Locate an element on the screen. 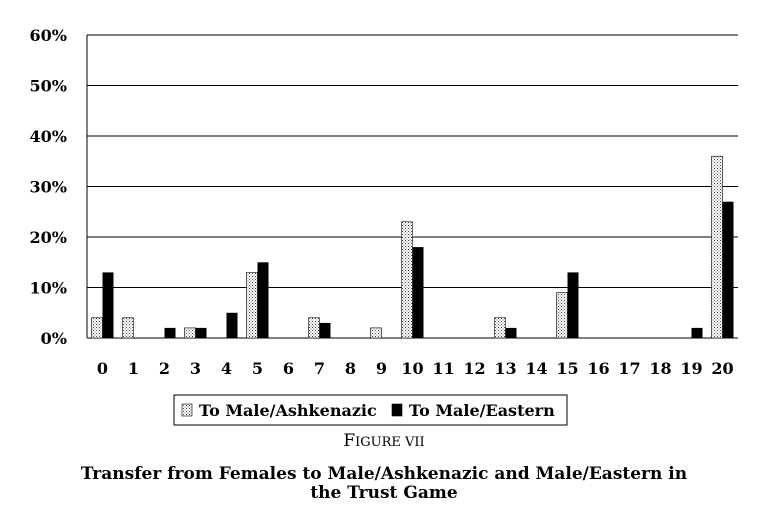 This screenshot has width=768, height=526. x-tick-label: 15 is located at coordinates (567, 368).